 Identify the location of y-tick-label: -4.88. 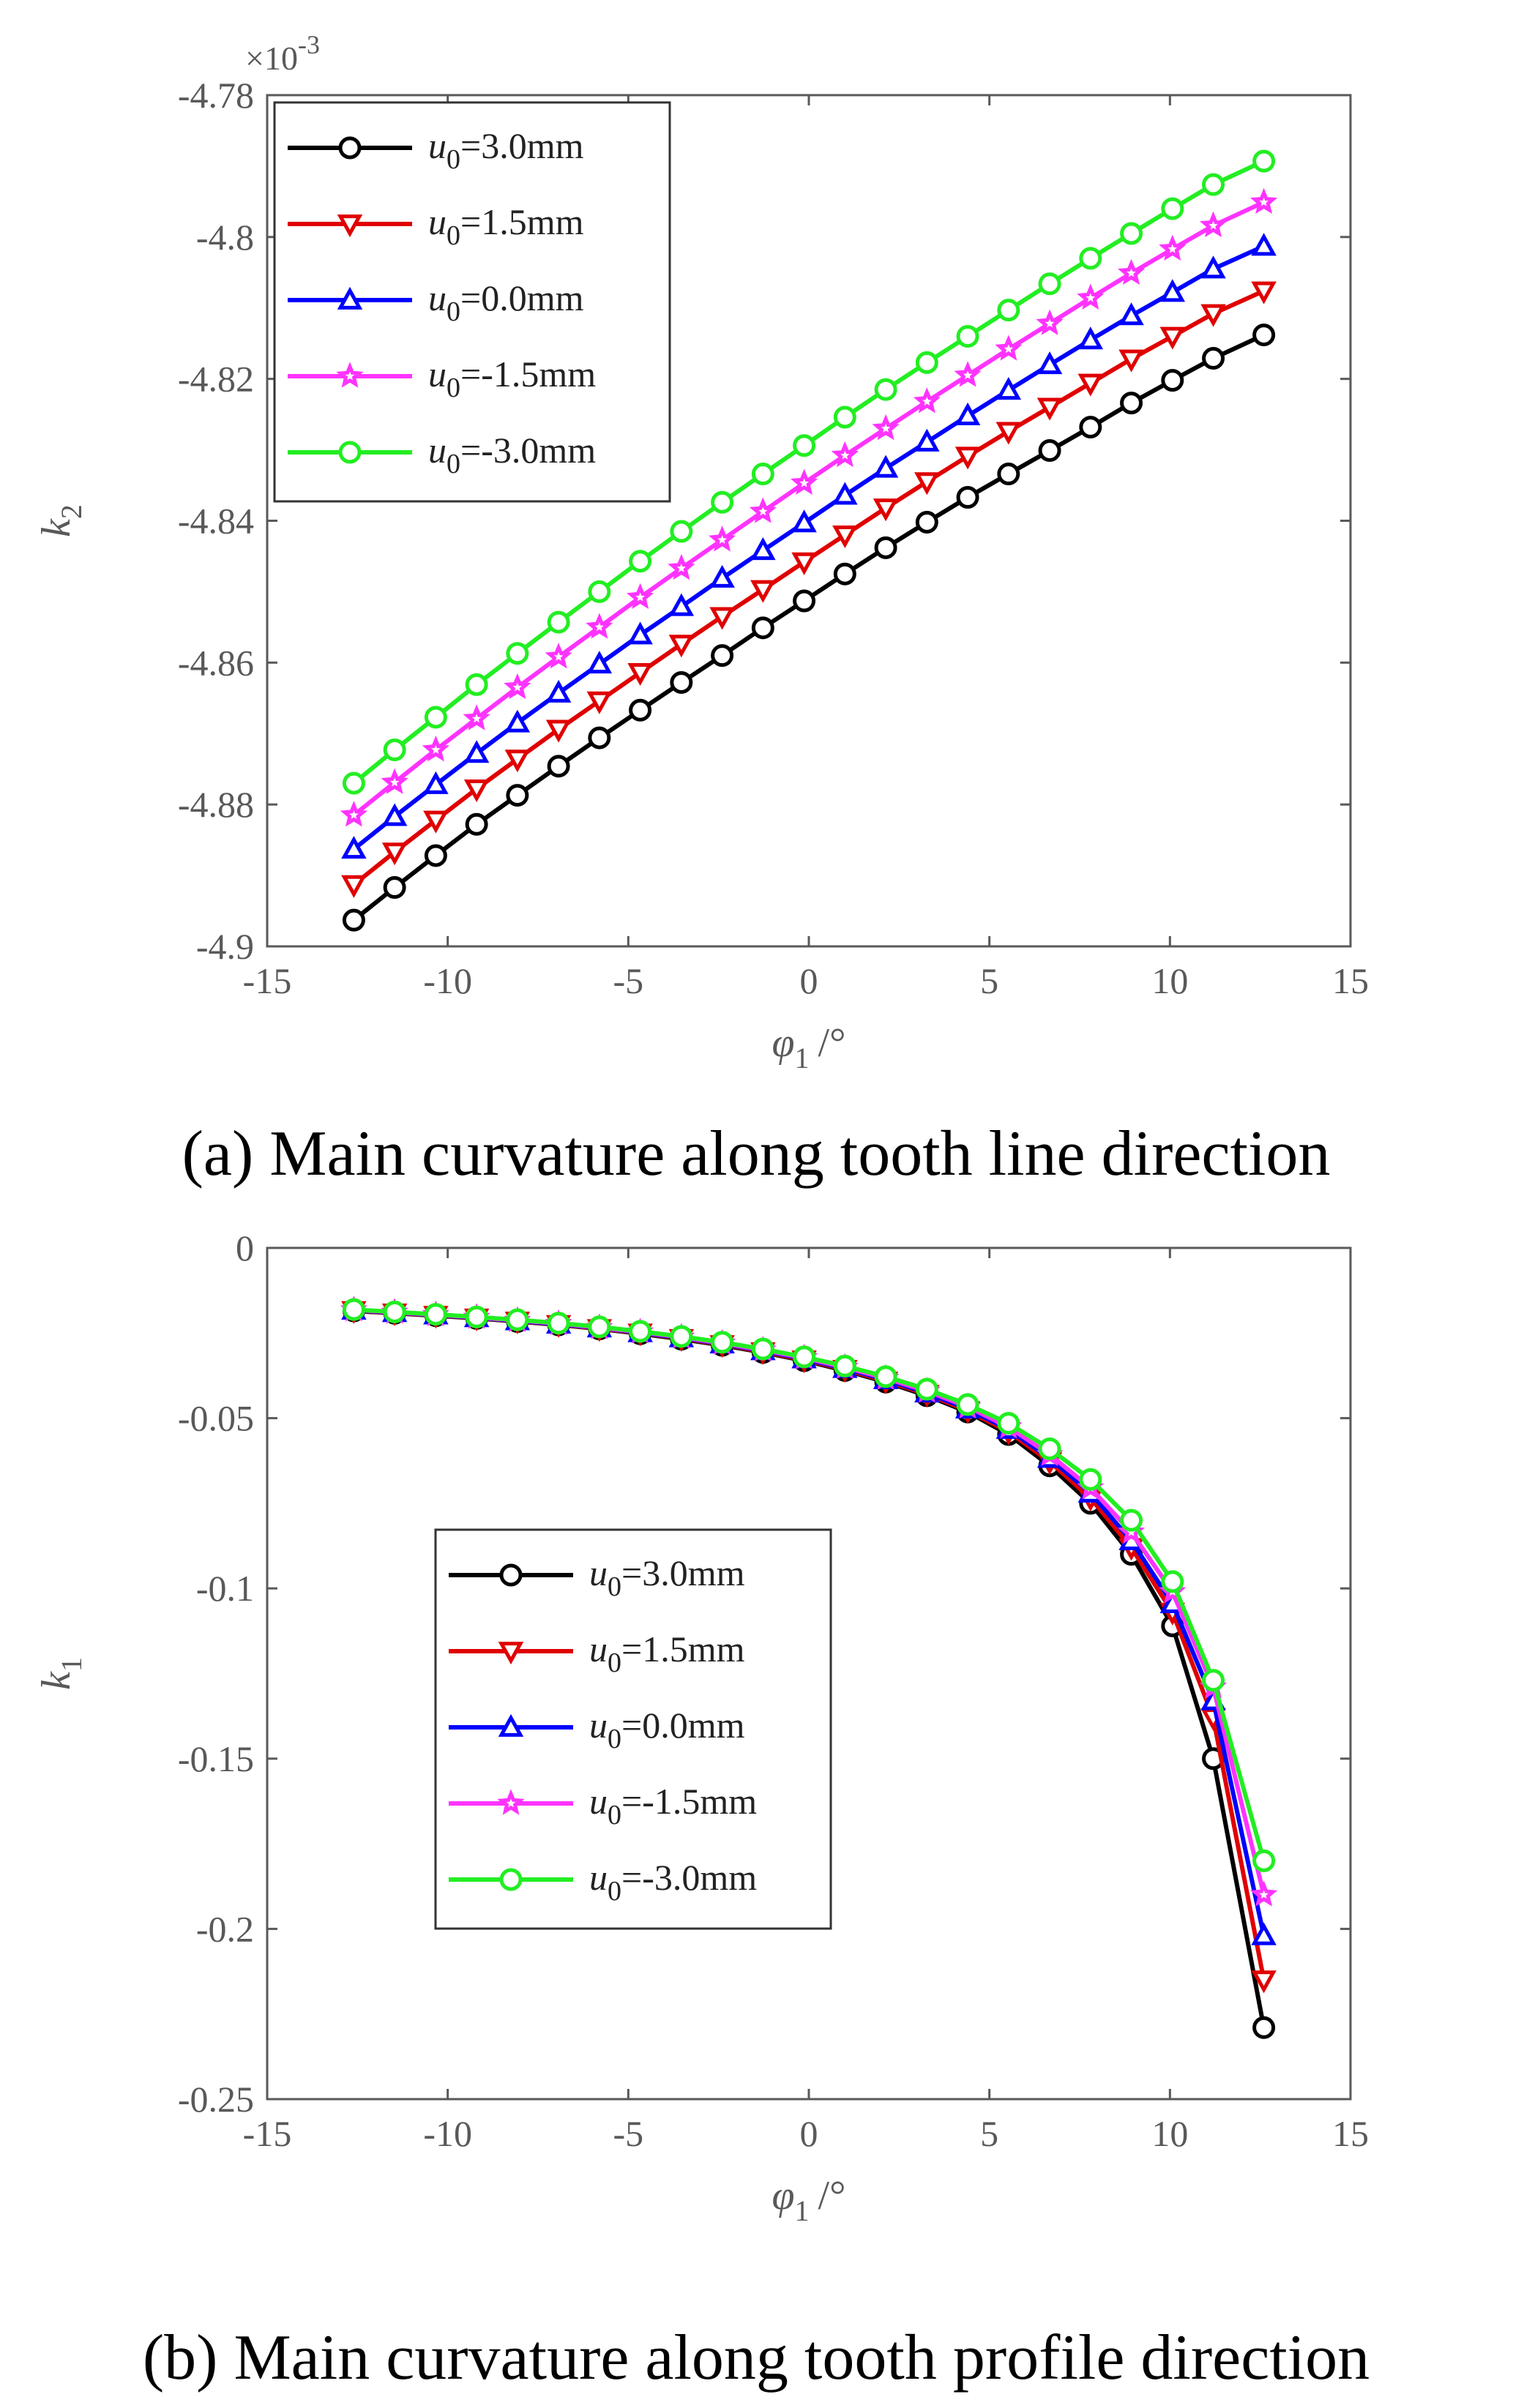
(216, 804).